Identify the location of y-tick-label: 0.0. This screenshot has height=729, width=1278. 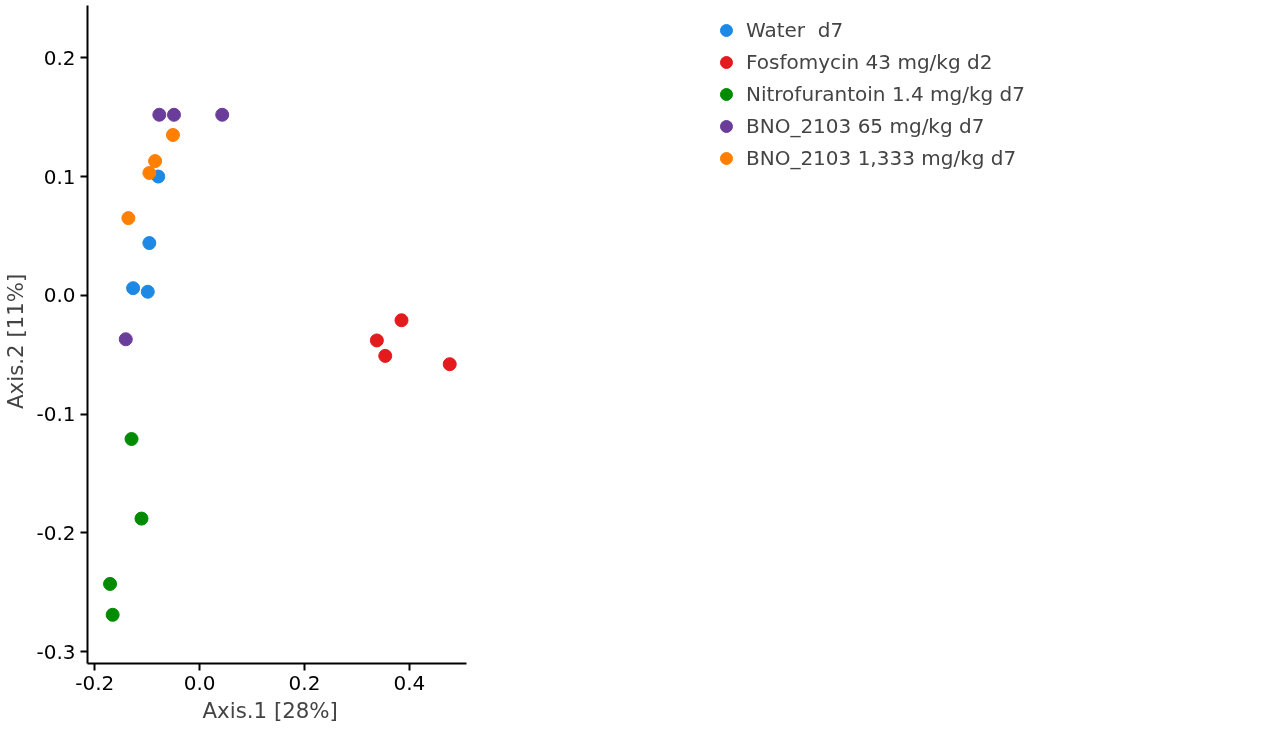
(59, 295).